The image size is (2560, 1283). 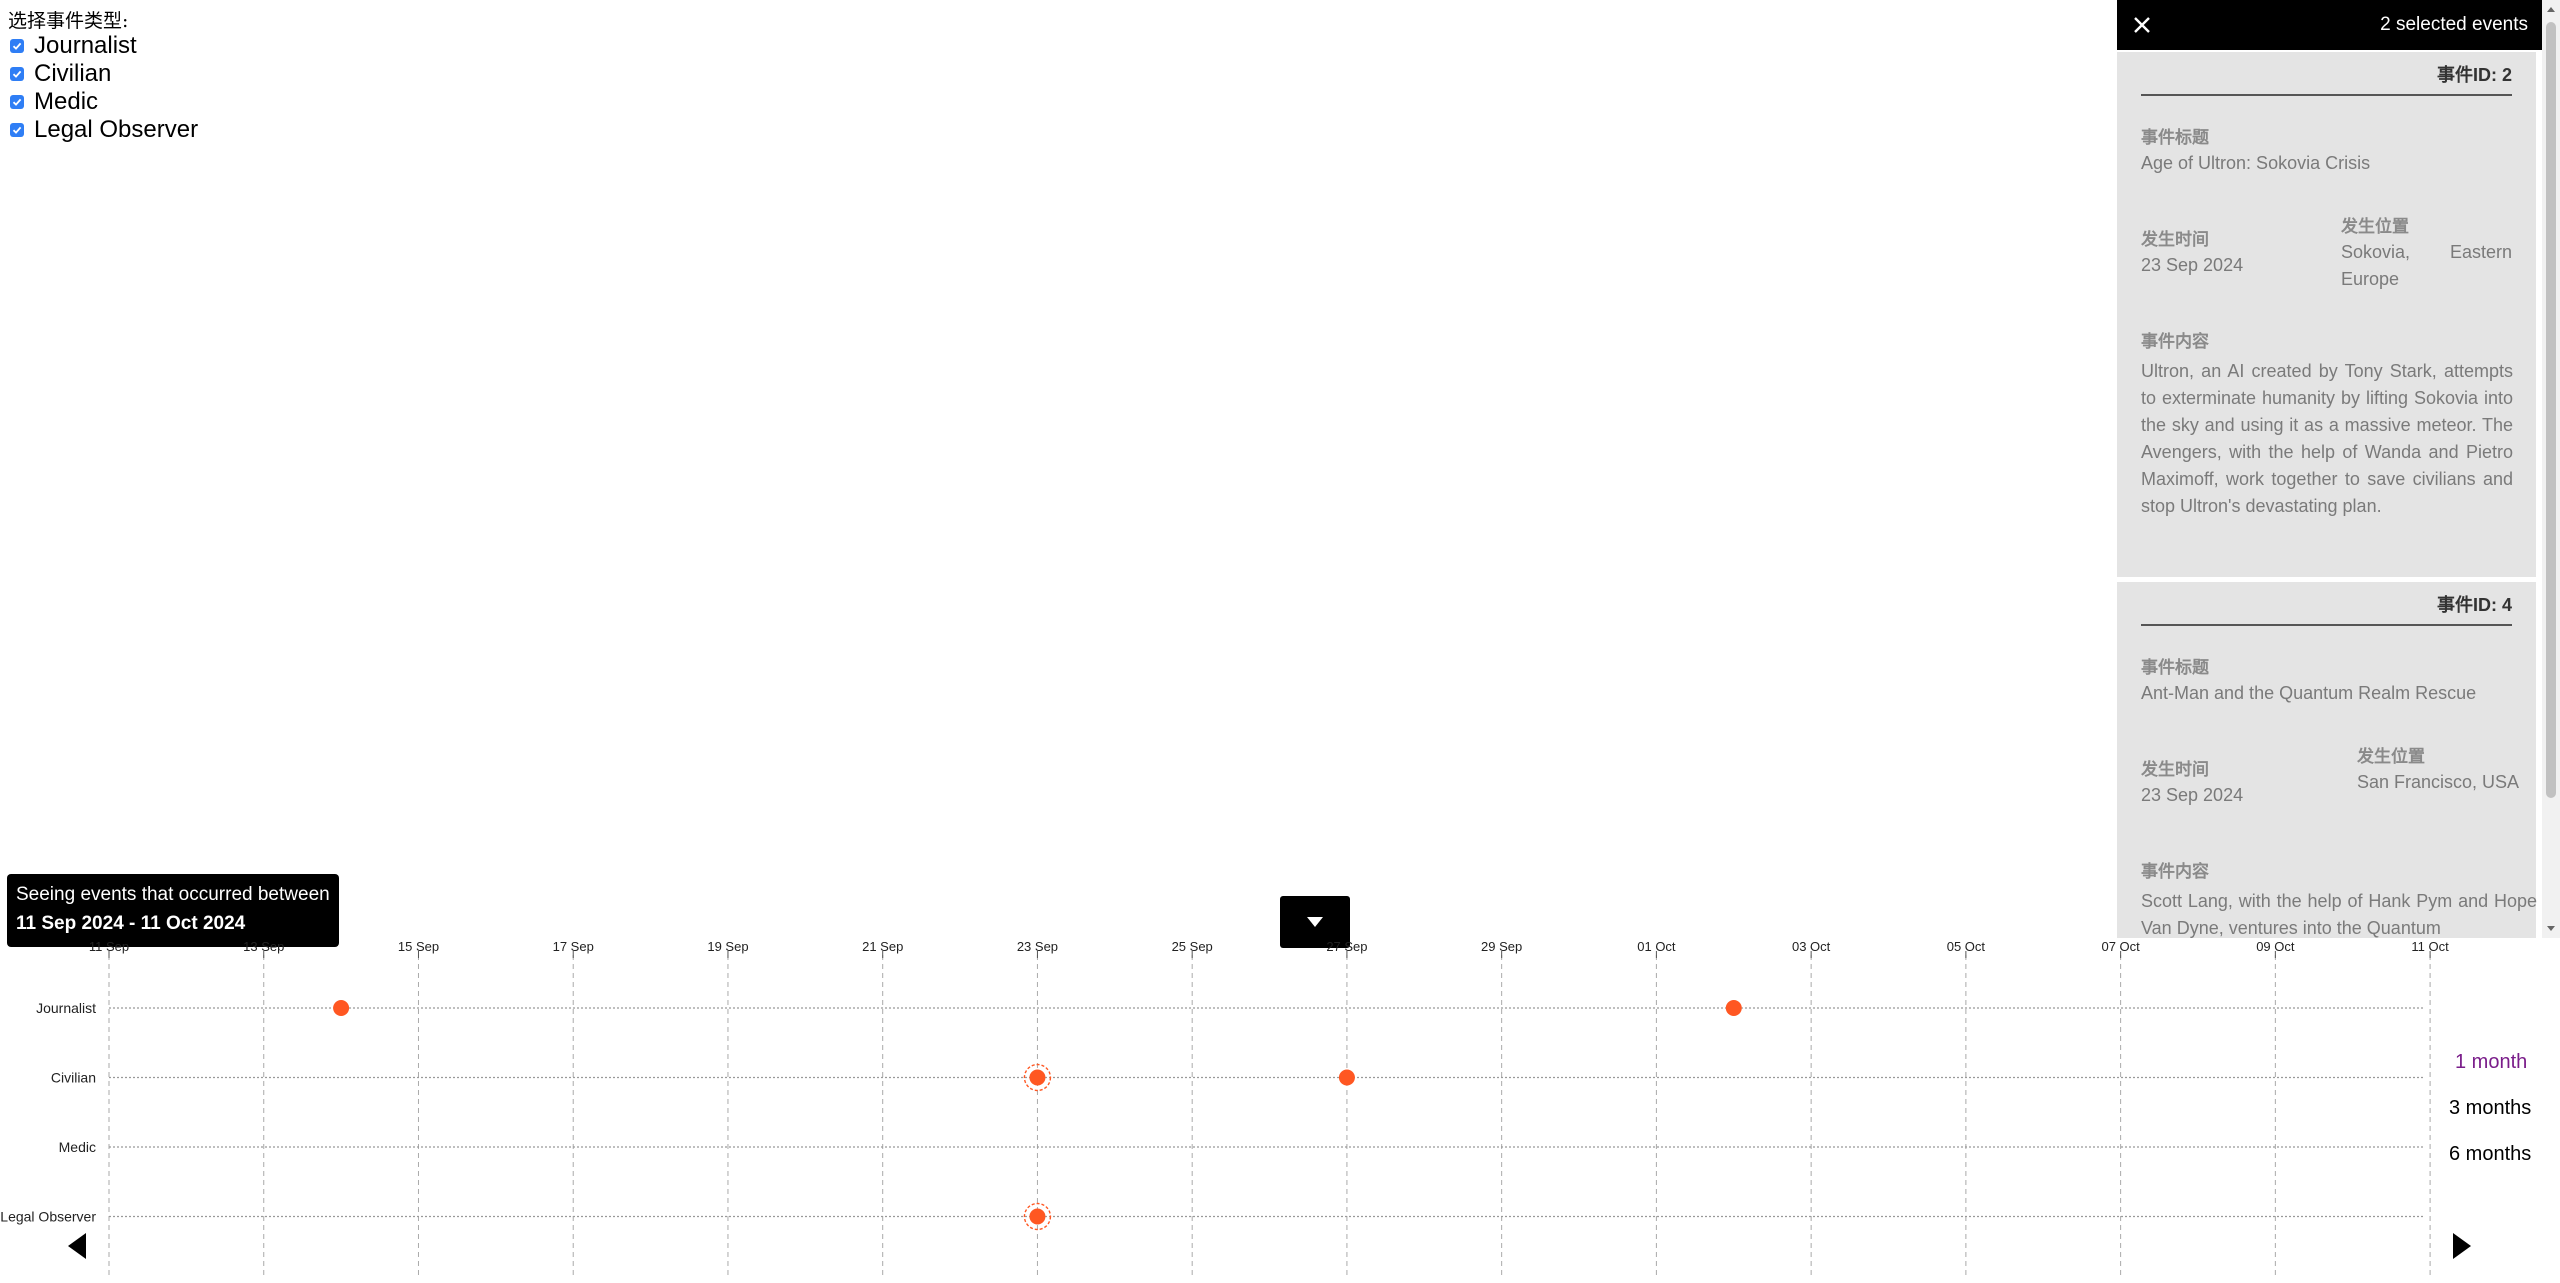 I want to click on close-panel-button, so click(x=2142, y=25).